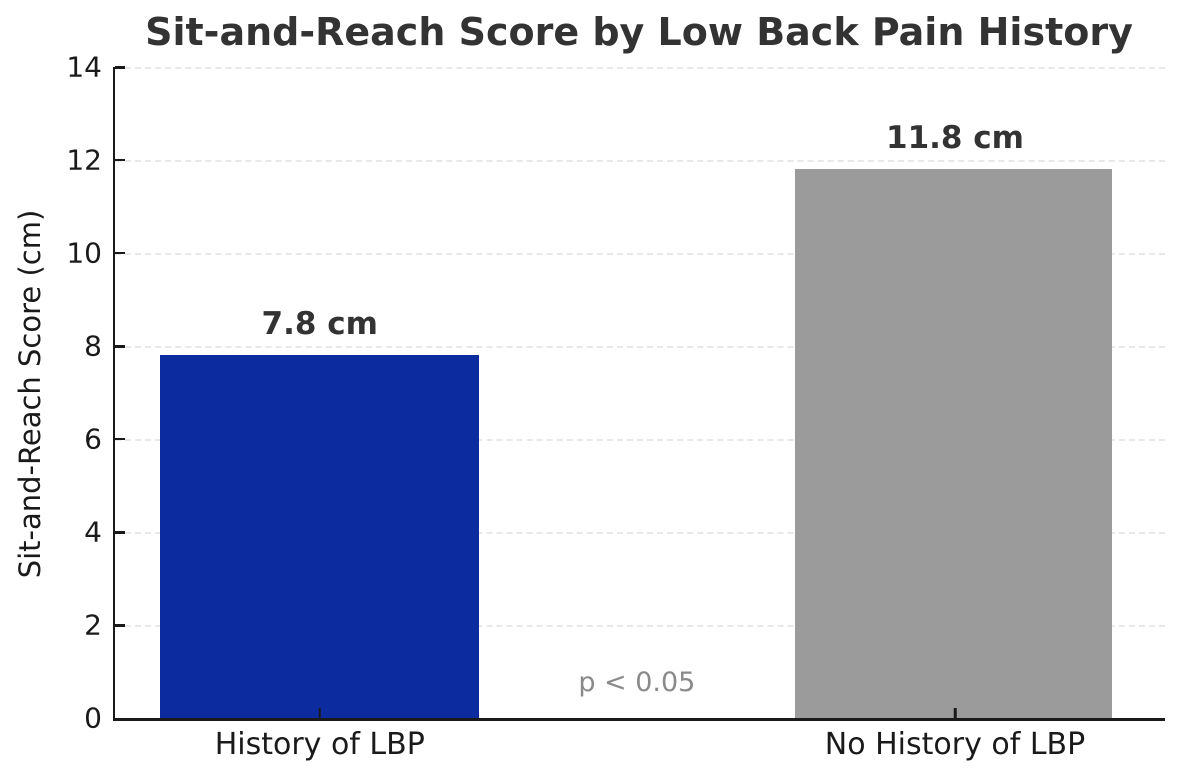  I want to click on y-tick-label: 10, so click(84, 253).